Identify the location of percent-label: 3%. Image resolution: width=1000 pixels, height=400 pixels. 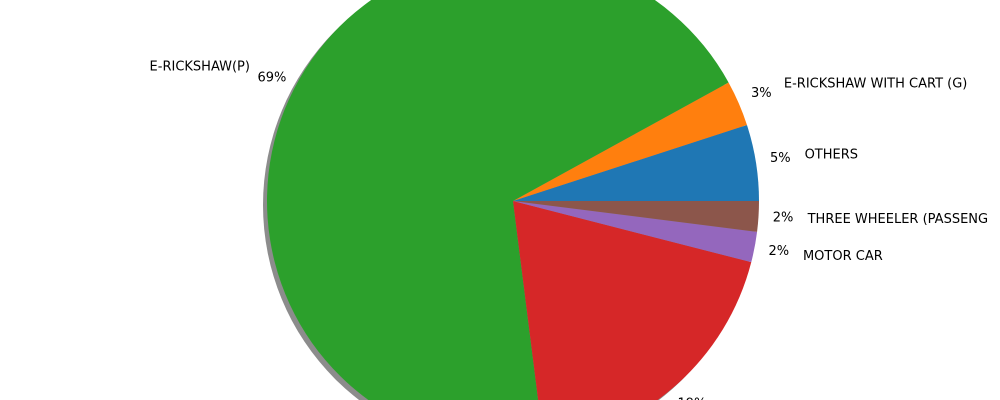
(761, 93).